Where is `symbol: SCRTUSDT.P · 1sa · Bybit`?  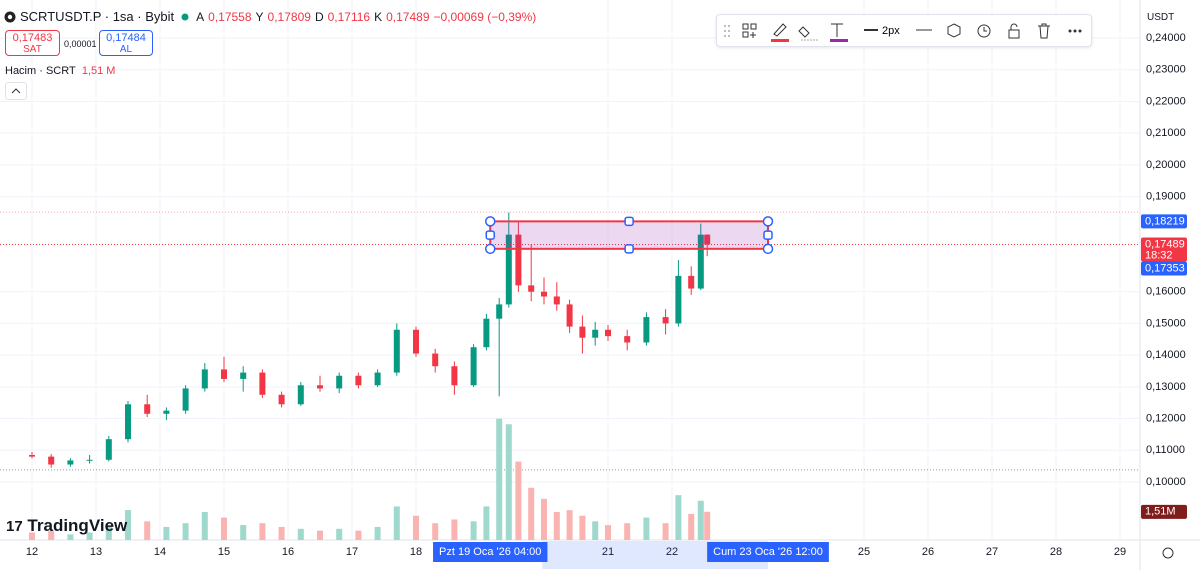 symbol: SCRTUSDT.P · 1sa · Bybit is located at coordinates (97, 16).